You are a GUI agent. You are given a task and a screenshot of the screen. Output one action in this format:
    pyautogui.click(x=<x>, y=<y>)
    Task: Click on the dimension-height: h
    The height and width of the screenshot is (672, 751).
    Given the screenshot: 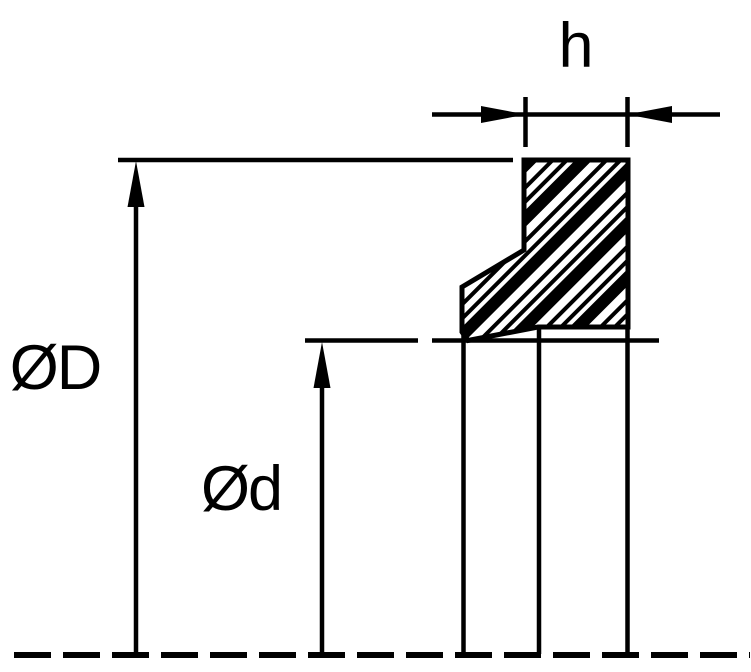 What is the action you would take?
    pyautogui.click(x=576, y=79)
    